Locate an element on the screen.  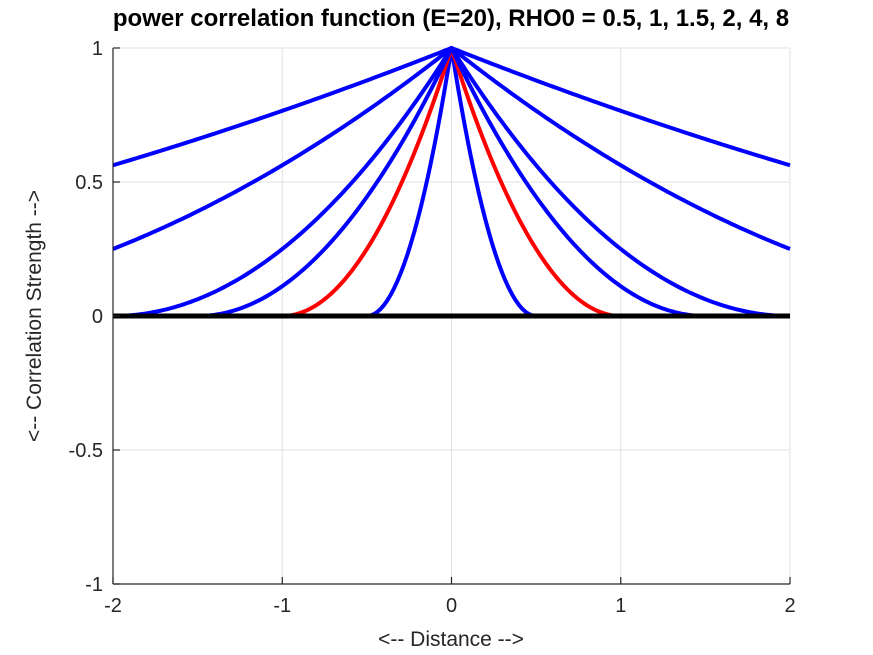
x-tick-label: 1 is located at coordinates (620, 606).